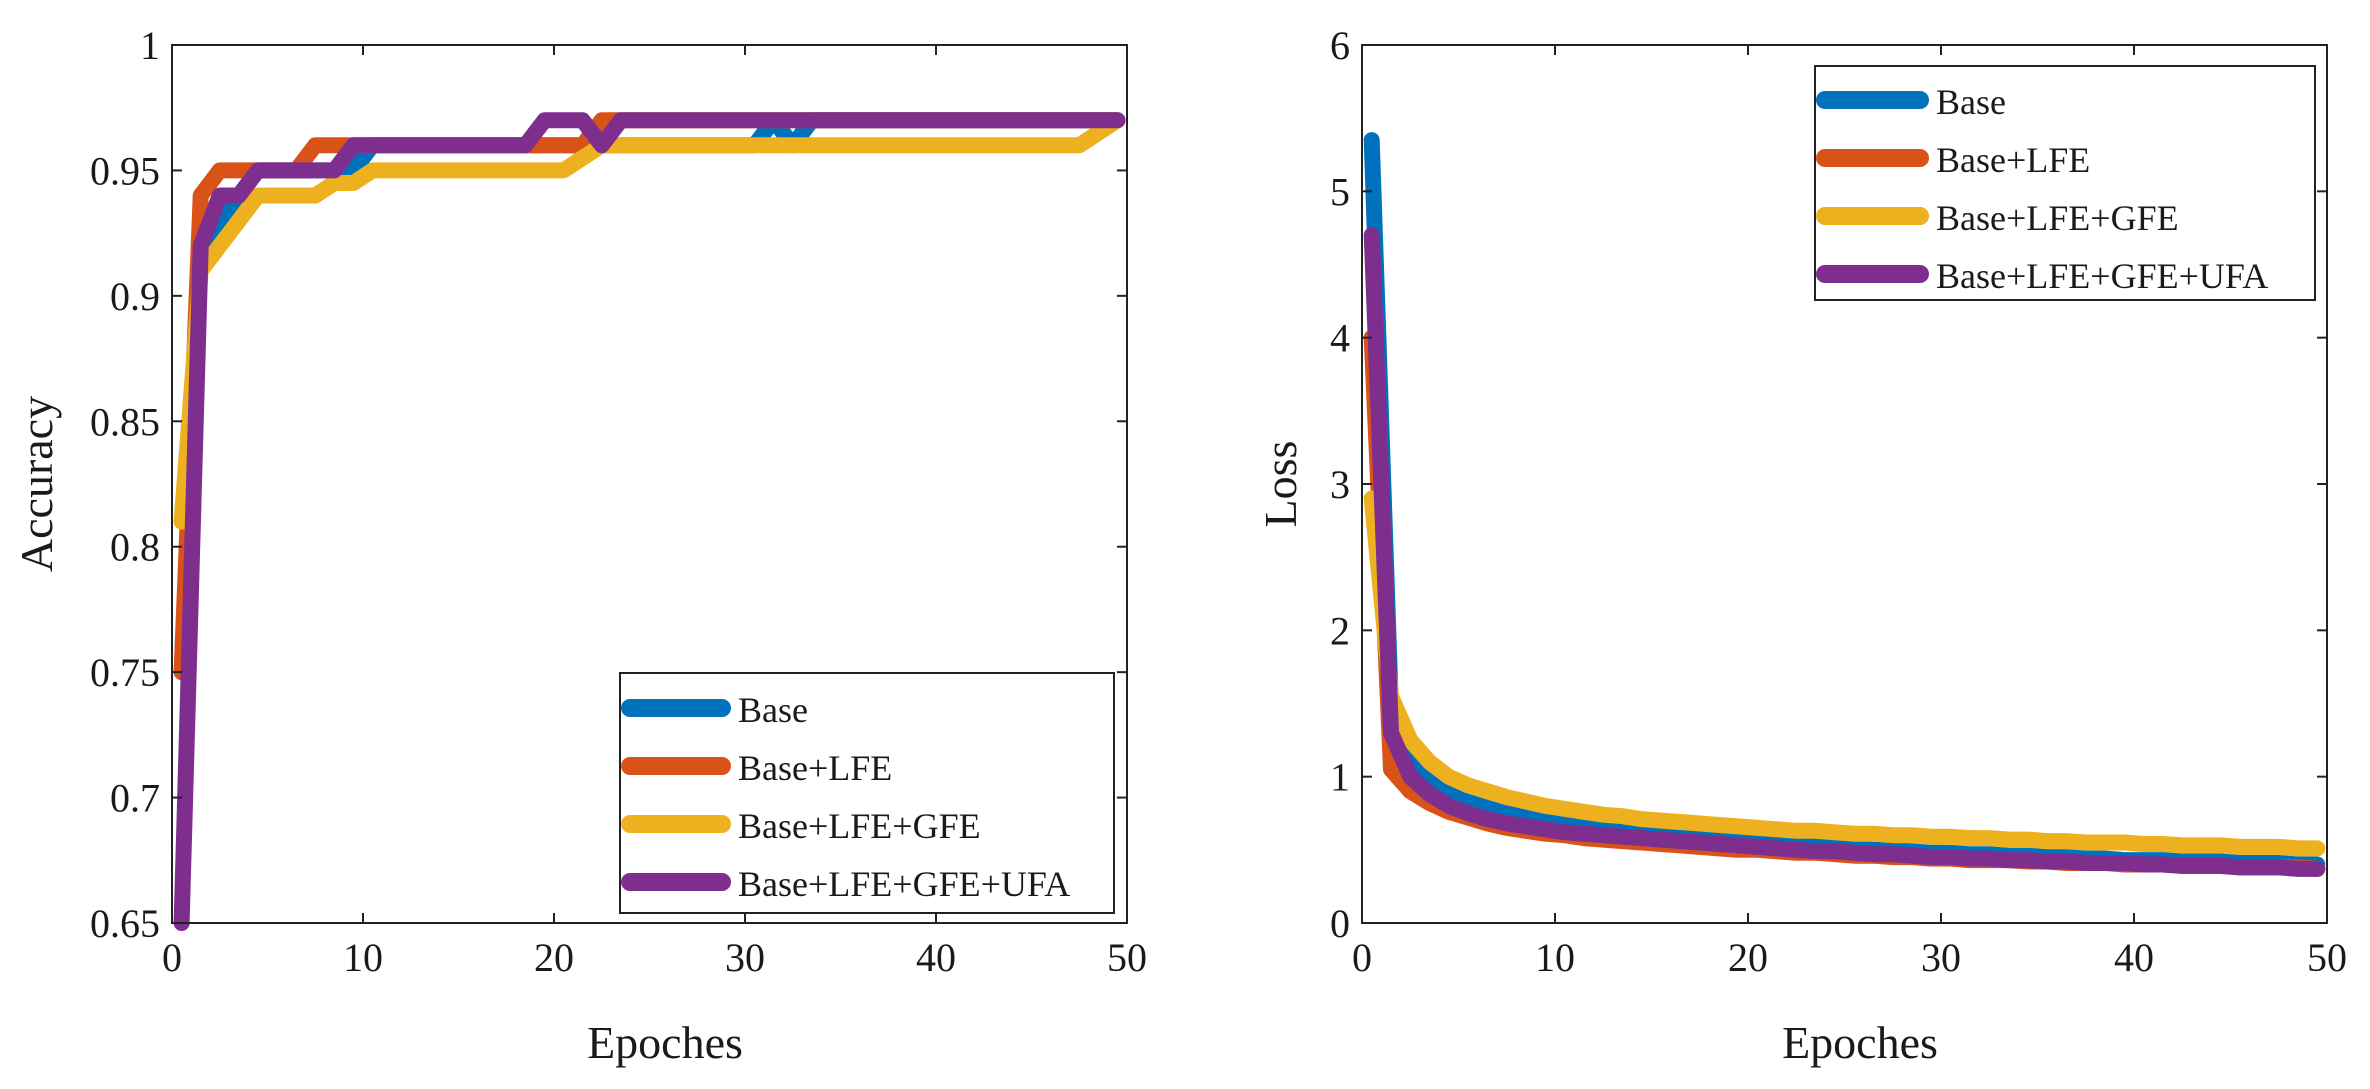  Describe the element at coordinates (554, 957) in the screenshot. I see `accuracy-x-tick-label: 20` at that location.